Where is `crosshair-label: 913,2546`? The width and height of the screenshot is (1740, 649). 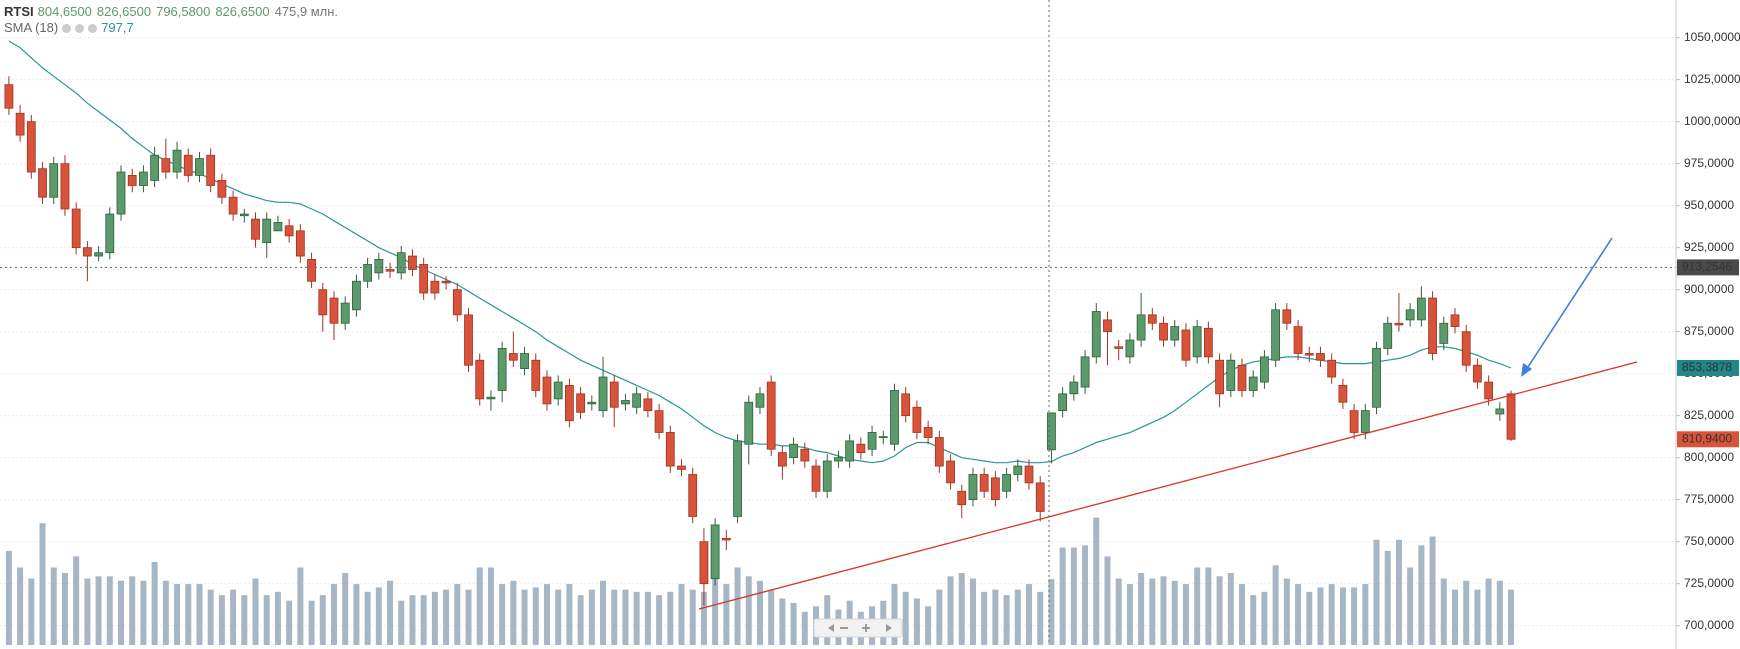 crosshair-label: 913,2546 is located at coordinates (1707, 267).